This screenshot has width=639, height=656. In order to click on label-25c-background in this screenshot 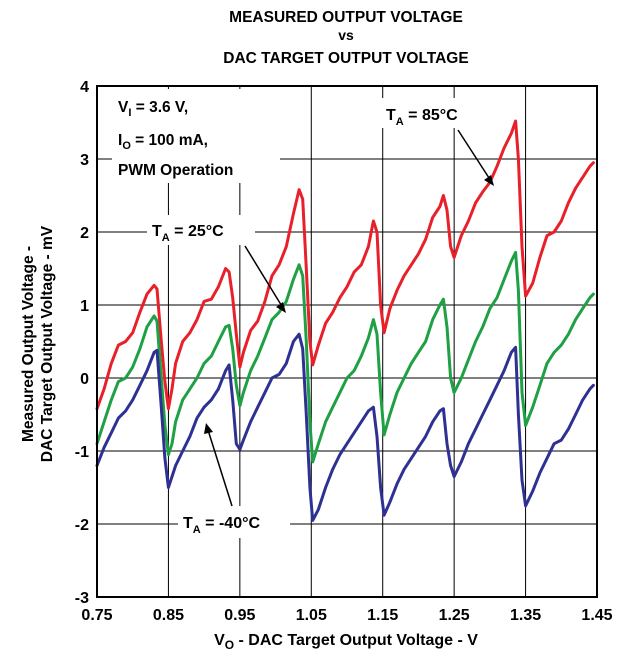, I will do `click(201, 230)`.